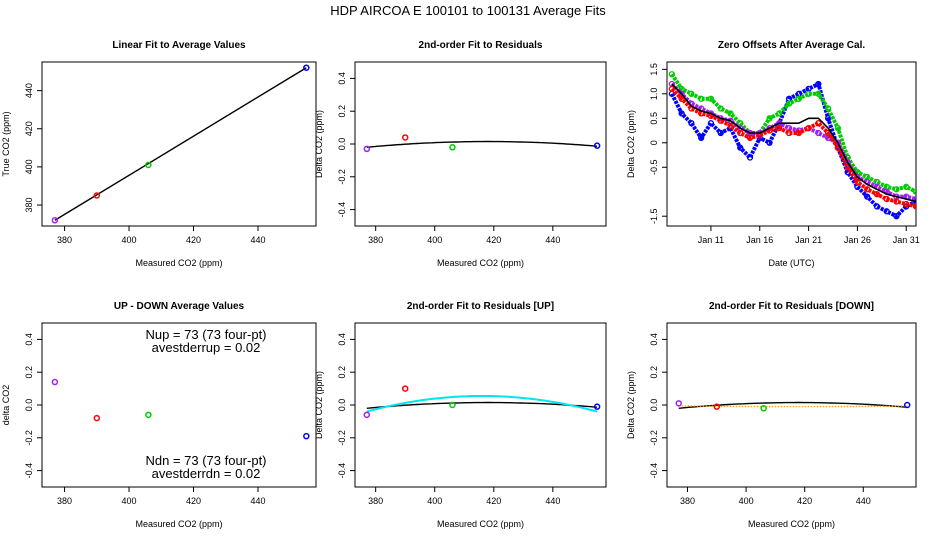 Image resolution: width=936 pixels, height=540 pixels. What do you see at coordinates (791, 306) in the screenshot?
I see `chart-title: 2nd-order Fit to Residuals [DOWN]` at bounding box center [791, 306].